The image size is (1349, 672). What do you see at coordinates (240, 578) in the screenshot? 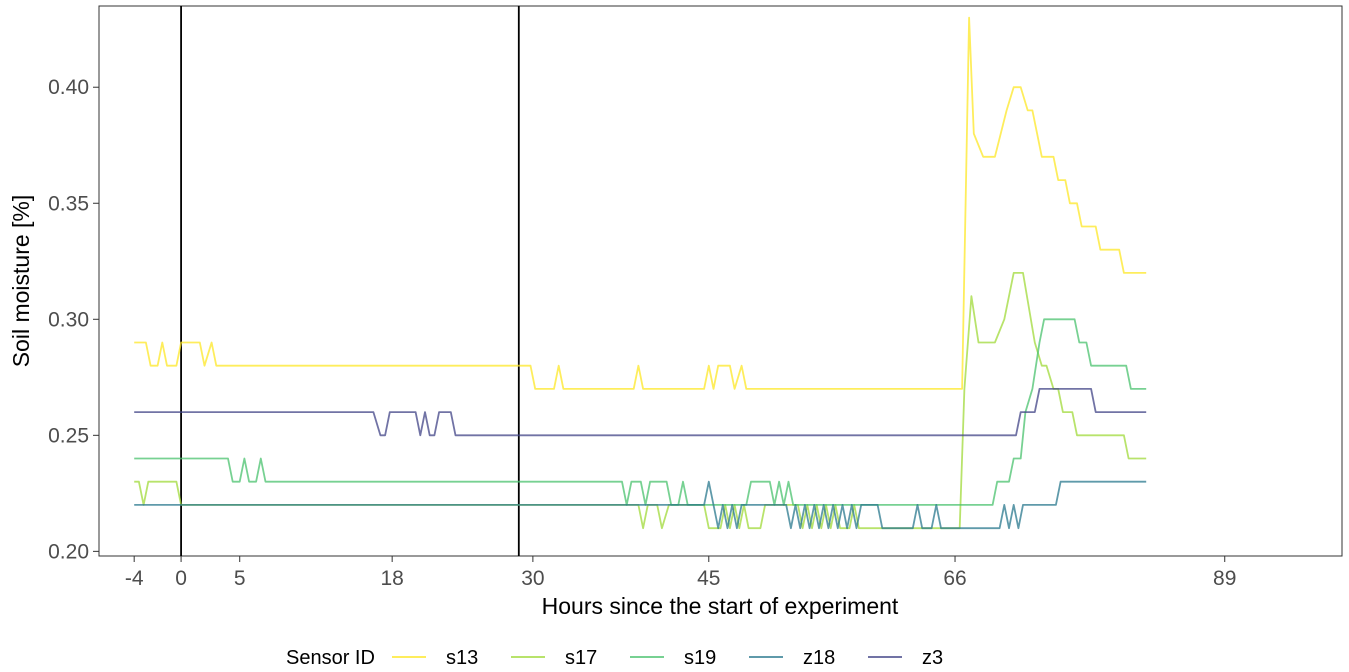
I see `x-tick-label: 5` at bounding box center [240, 578].